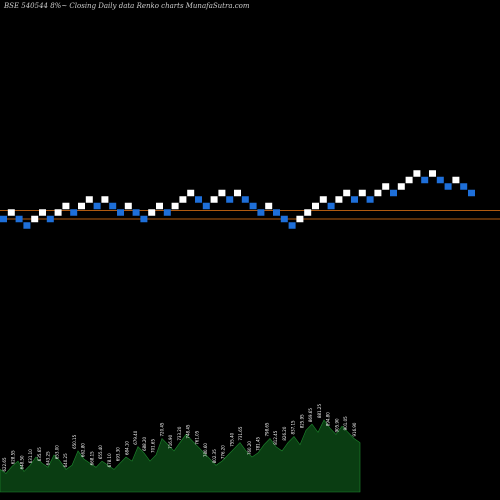  Describe the element at coordinates (57, 452) in the screenshot. I see `volume-label: 653.00` at that location.